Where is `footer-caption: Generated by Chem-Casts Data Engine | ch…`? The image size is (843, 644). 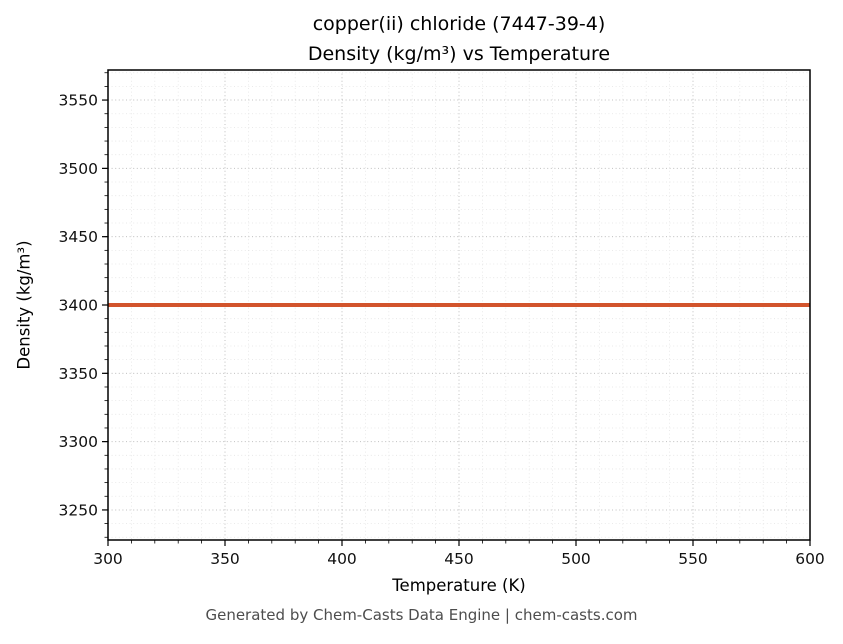
footer-caption: Generated by Chem-Casts Data Engine | ch… is located at coordinates (421, 615).